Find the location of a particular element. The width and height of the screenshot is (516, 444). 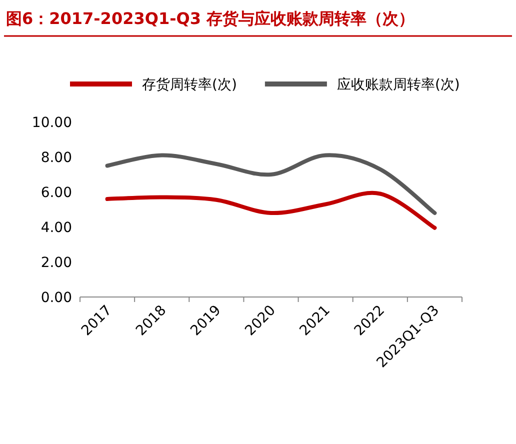

y-tick-label: 8.00 is located at coordinates (56, 158).